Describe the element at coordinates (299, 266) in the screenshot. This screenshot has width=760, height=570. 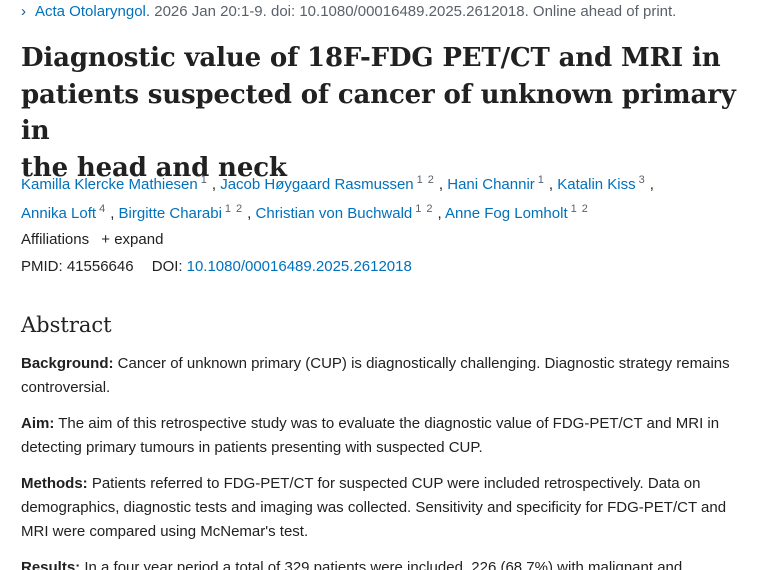
I see `doi-link: 10.1080/00016489.2025.2612018` at that location.